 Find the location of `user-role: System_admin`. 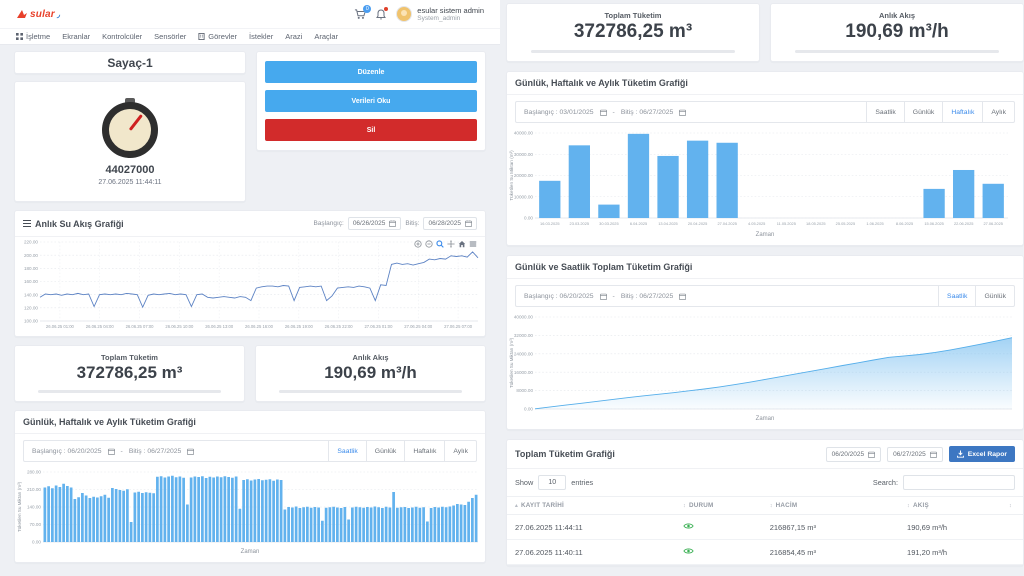

user-role: System_admin is located at coordinates (439, 18).